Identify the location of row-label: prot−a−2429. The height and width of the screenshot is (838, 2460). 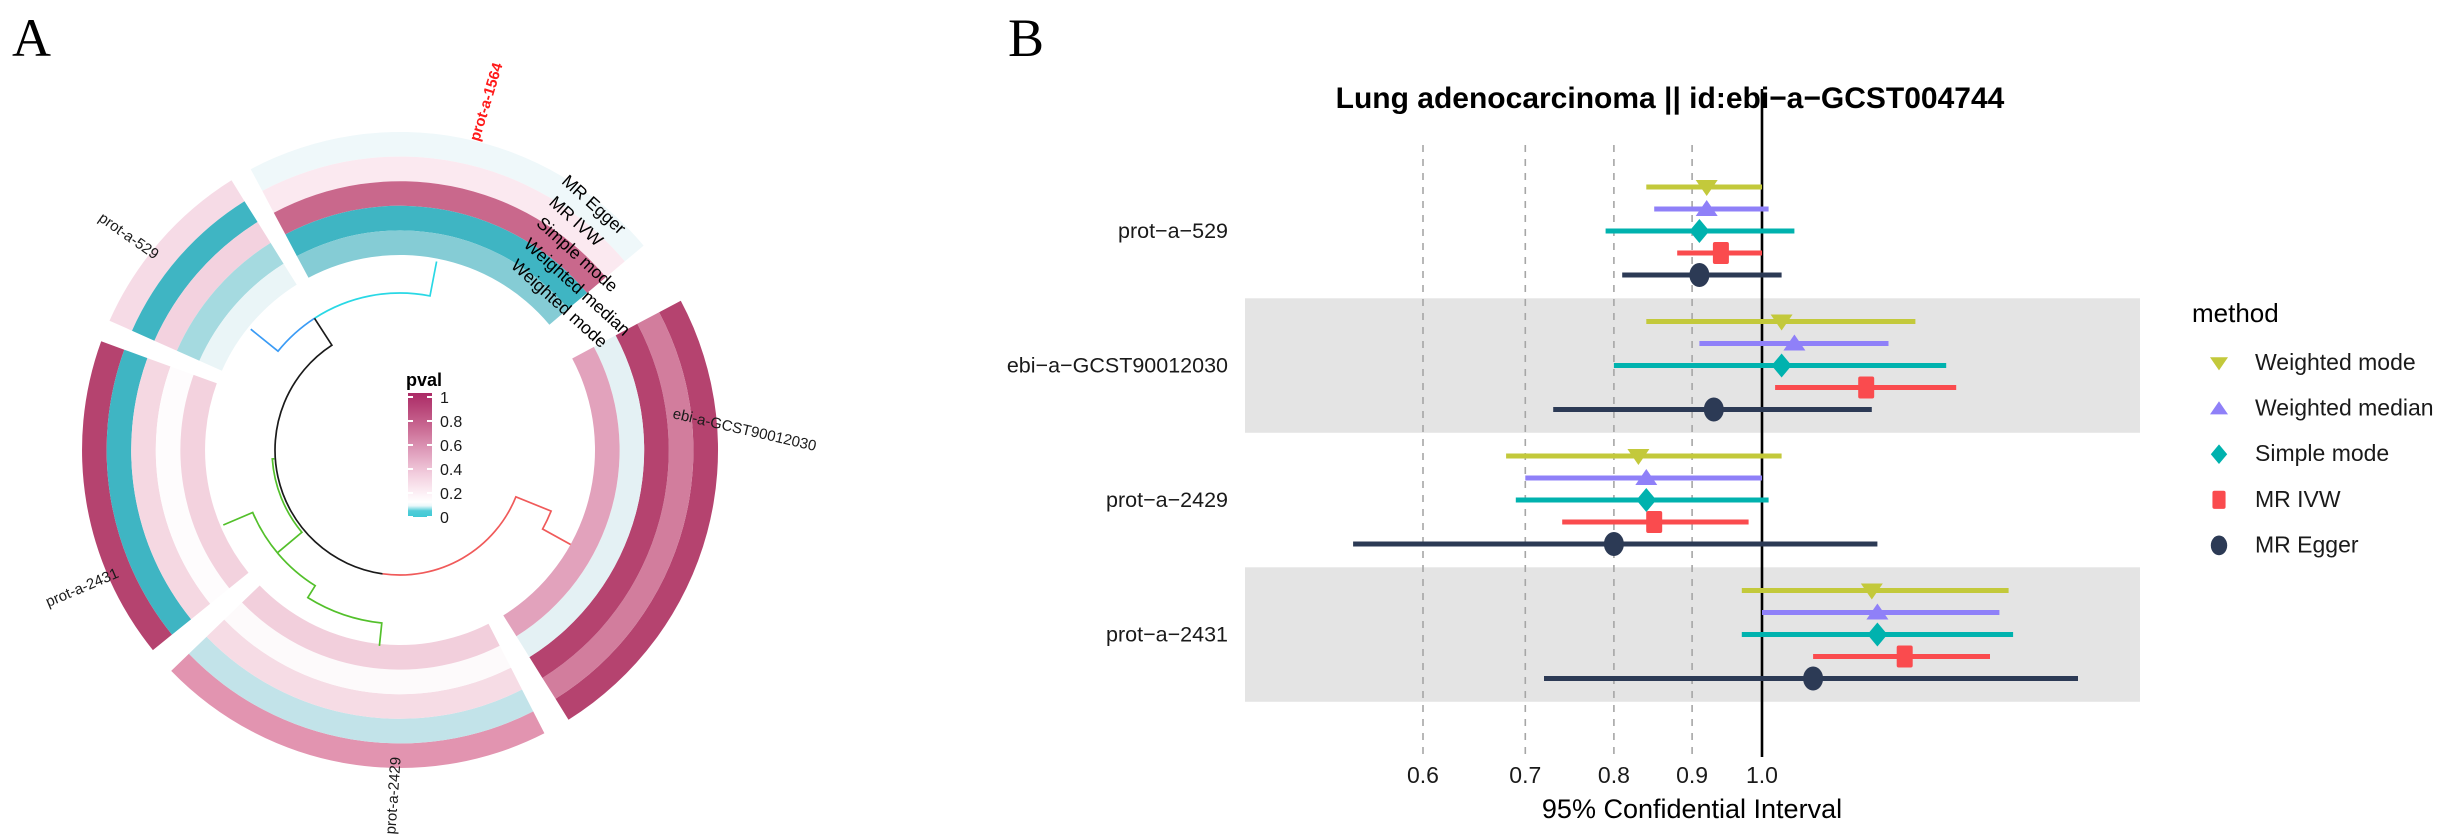
(1167, 500).